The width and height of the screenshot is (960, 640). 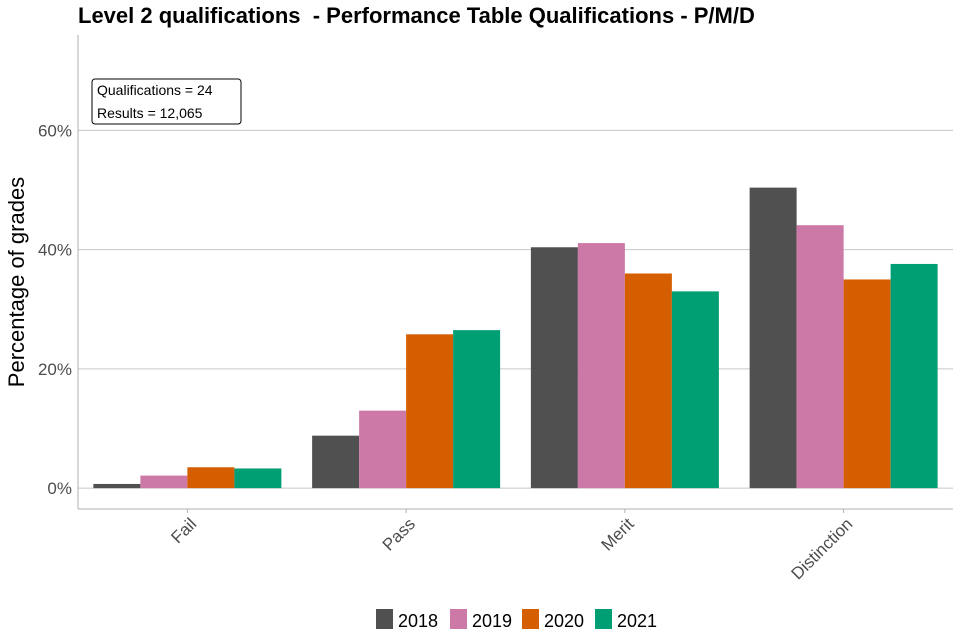 What do you see at coordinates (648, 381) in the screenshot?
I see `bar-merit-2020` at bounding box center [648, 381].